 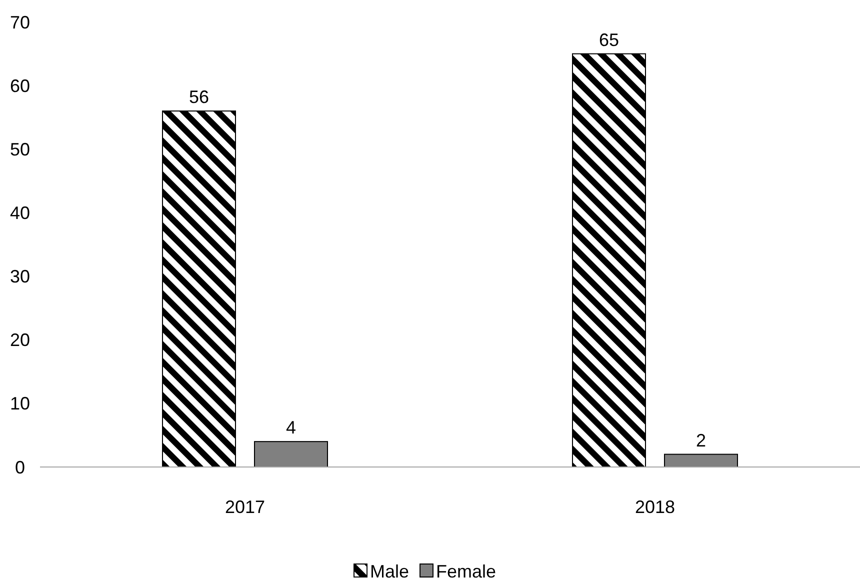 What do you see at coordinates (20, 213) in the screenshot?
I see `y-tick-label: 40` at bounding box center [20, 213].